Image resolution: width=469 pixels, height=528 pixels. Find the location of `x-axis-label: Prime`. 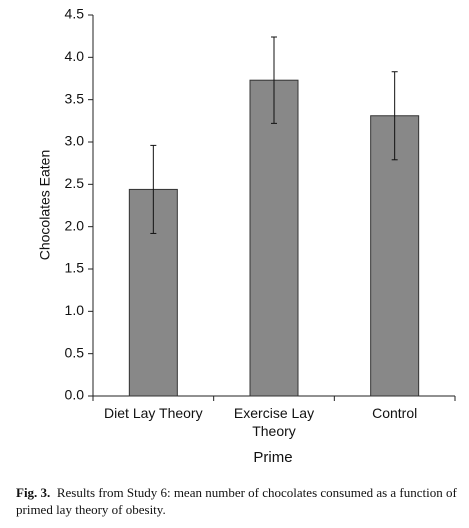

x-axis-label: Prime is located at coordinates (272, 457).